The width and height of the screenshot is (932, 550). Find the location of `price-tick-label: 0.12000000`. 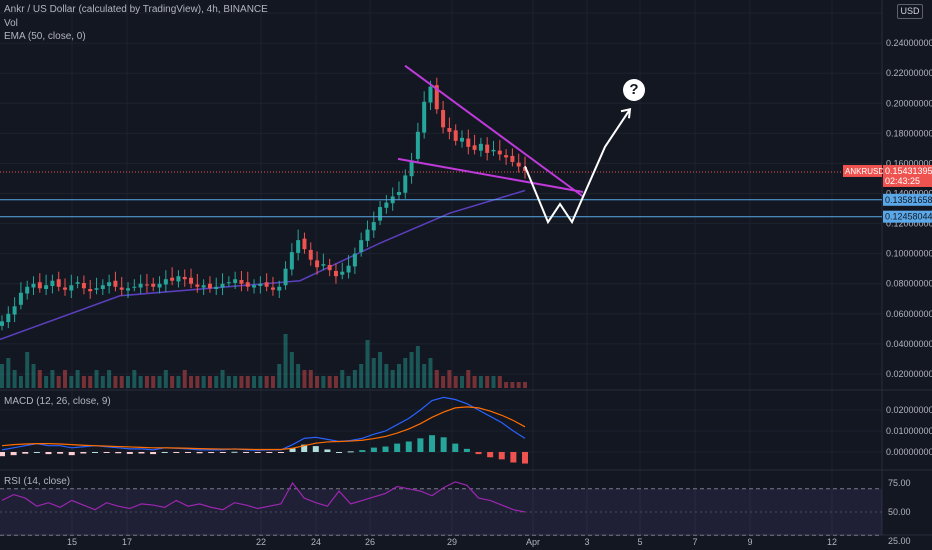

price-tick-label: 0.12000000 is located at coordinates (909, 224).